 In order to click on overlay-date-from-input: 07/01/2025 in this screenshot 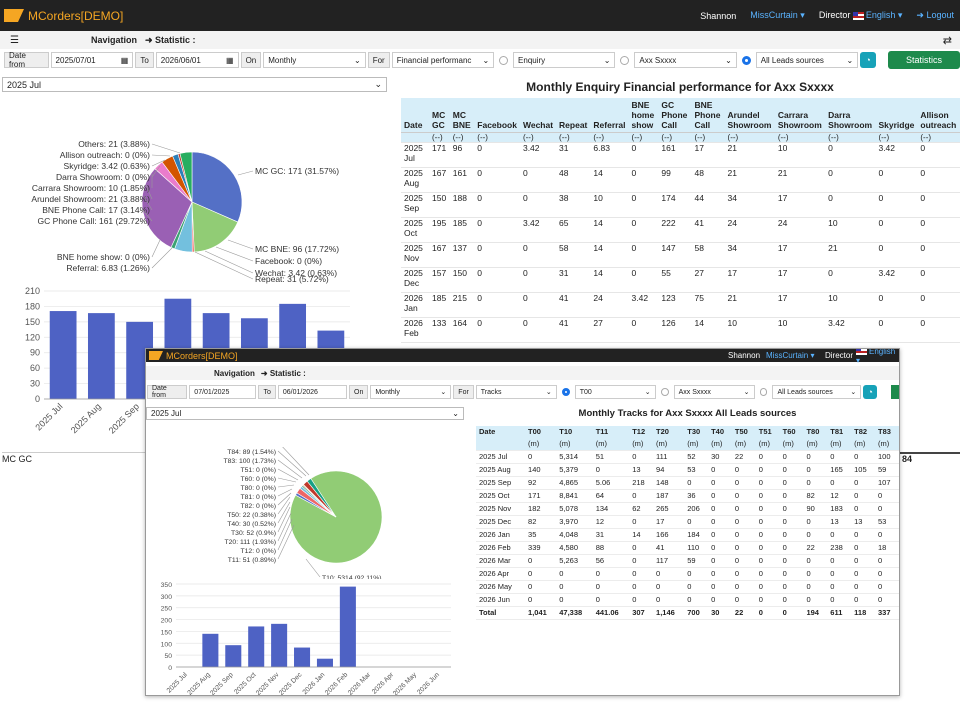, I will do `click(223, 392)`.